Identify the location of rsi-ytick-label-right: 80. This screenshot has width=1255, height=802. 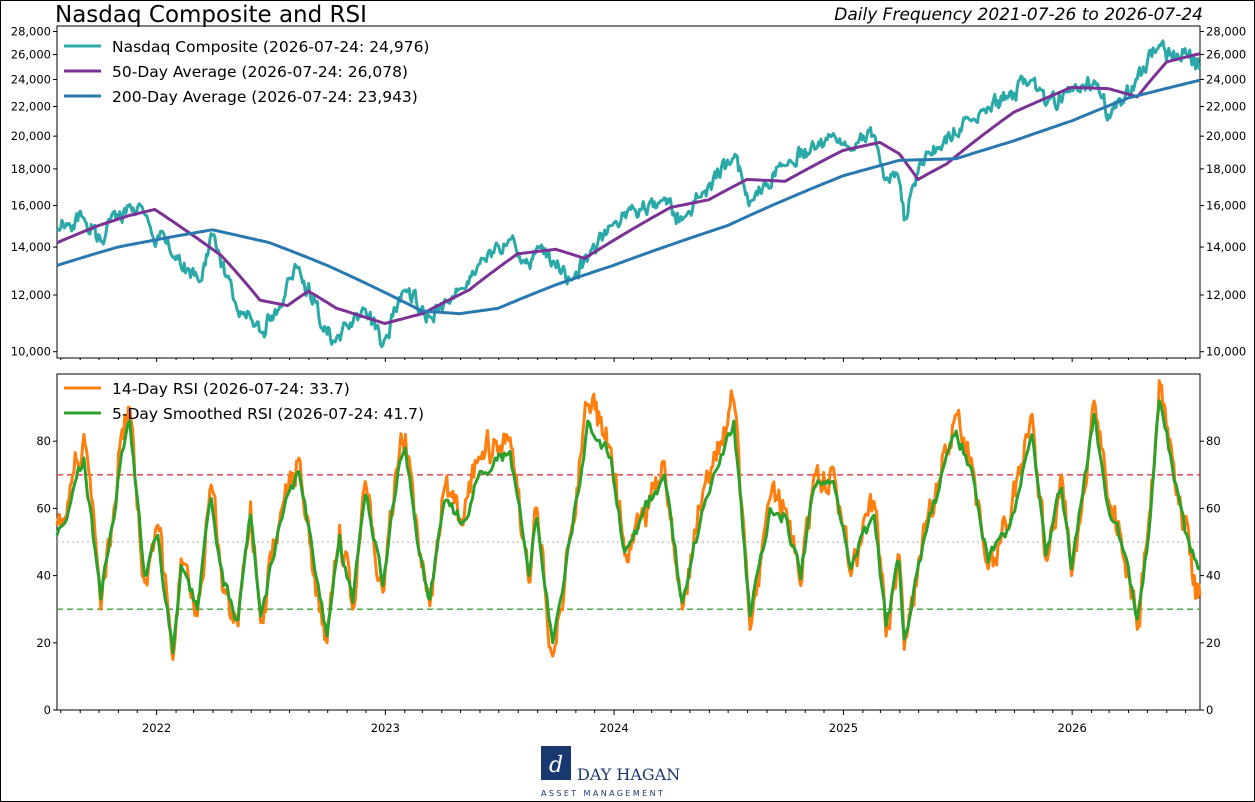
(1213, 441).